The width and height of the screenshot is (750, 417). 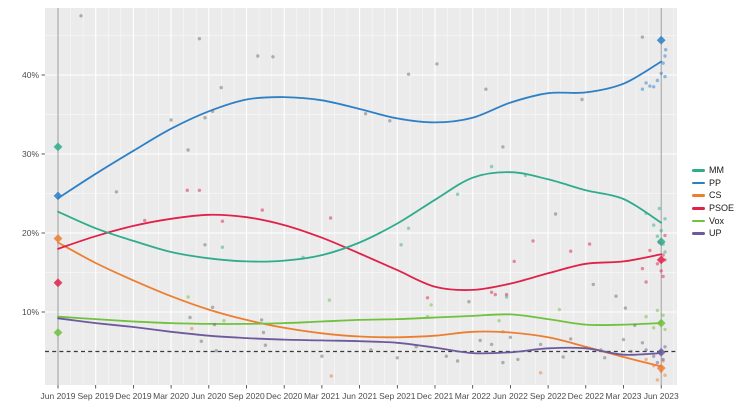 I want to click on legend-item-psoe: PSOE, so click(x=713, y=208).